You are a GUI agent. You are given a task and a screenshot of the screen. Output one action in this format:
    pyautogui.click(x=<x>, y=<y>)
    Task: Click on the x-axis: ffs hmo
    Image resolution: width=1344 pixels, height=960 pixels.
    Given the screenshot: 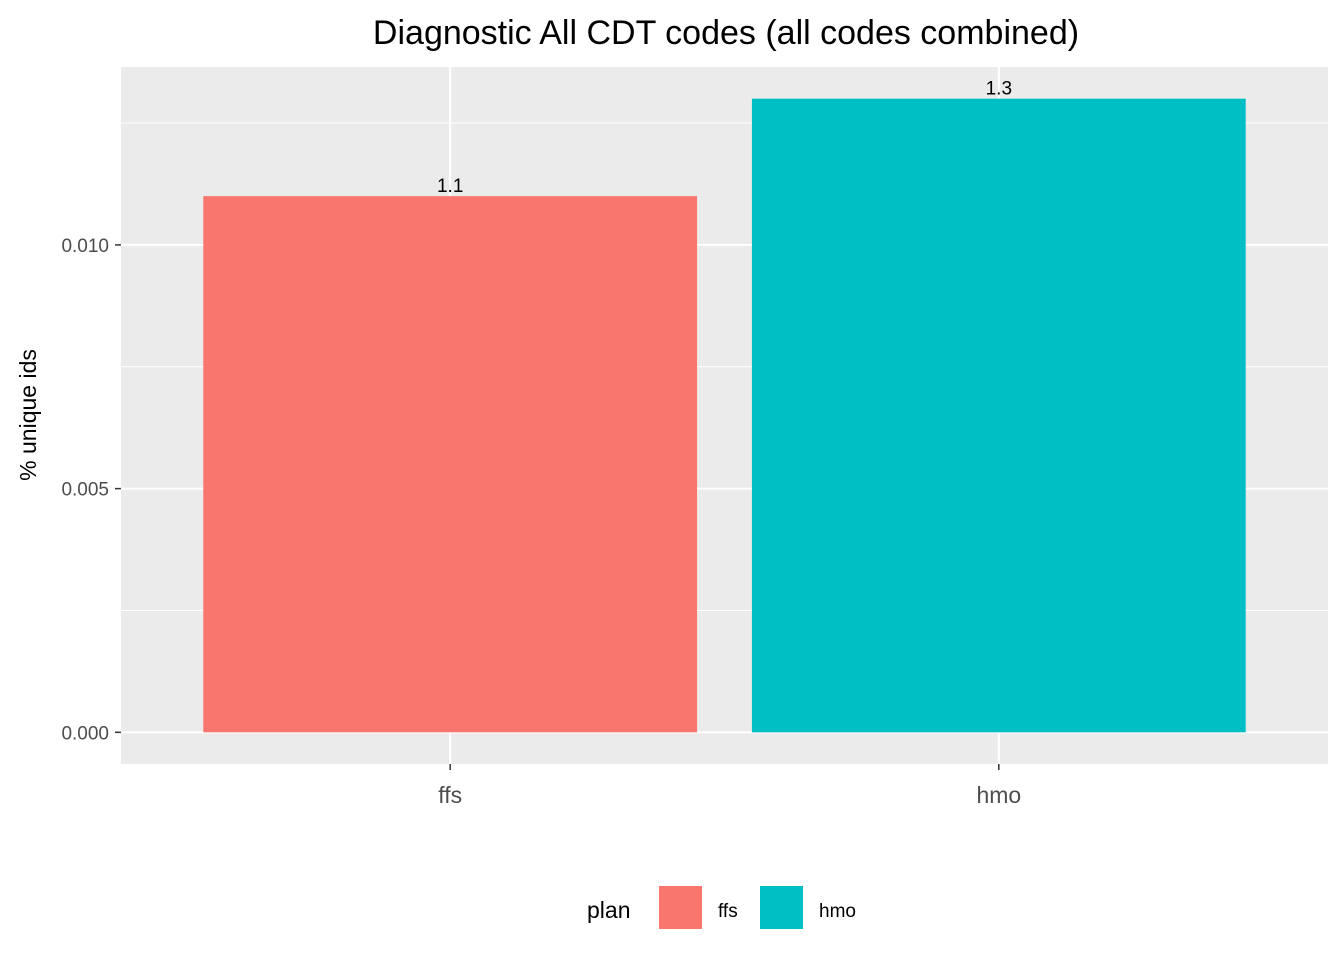 What is the action you would take?
    pyautogui.click(x=729, y=786)
    